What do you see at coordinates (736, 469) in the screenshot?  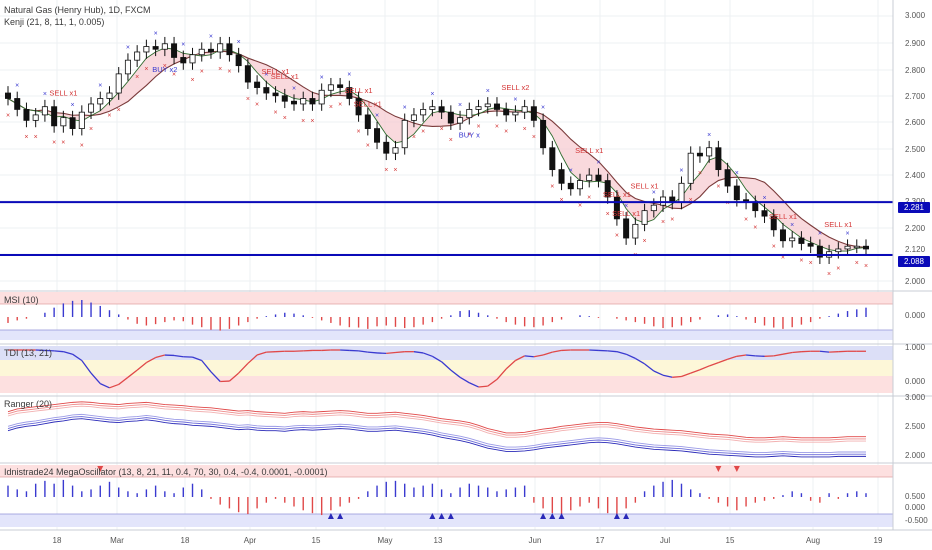 I see `mega-sell-marker` at bounding box center [736, 469].